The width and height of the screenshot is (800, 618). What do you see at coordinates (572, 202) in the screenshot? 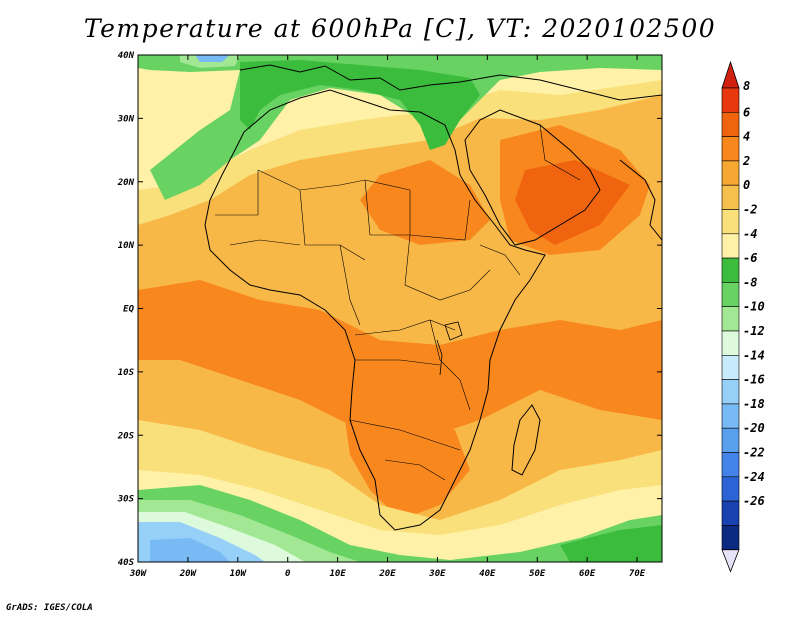
I see `arabia-hot` at bounding box center [572, 202].